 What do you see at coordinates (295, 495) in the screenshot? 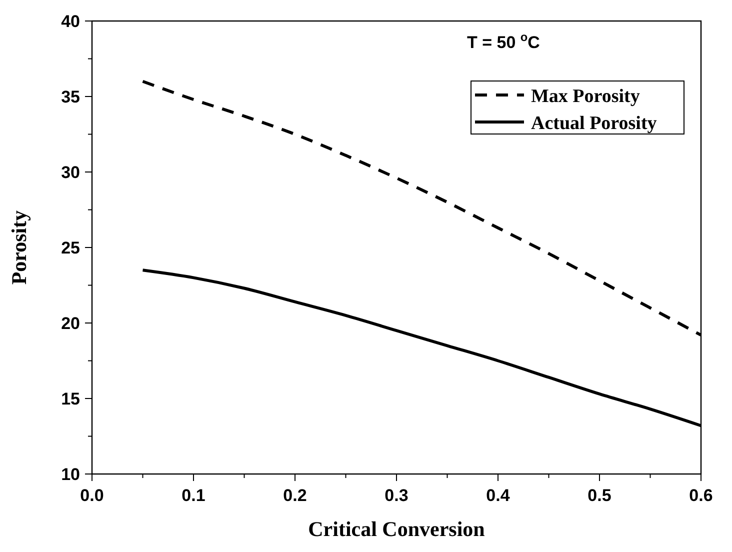
I see `x-tick-label: 0.2` at bounding box center [295, 495].